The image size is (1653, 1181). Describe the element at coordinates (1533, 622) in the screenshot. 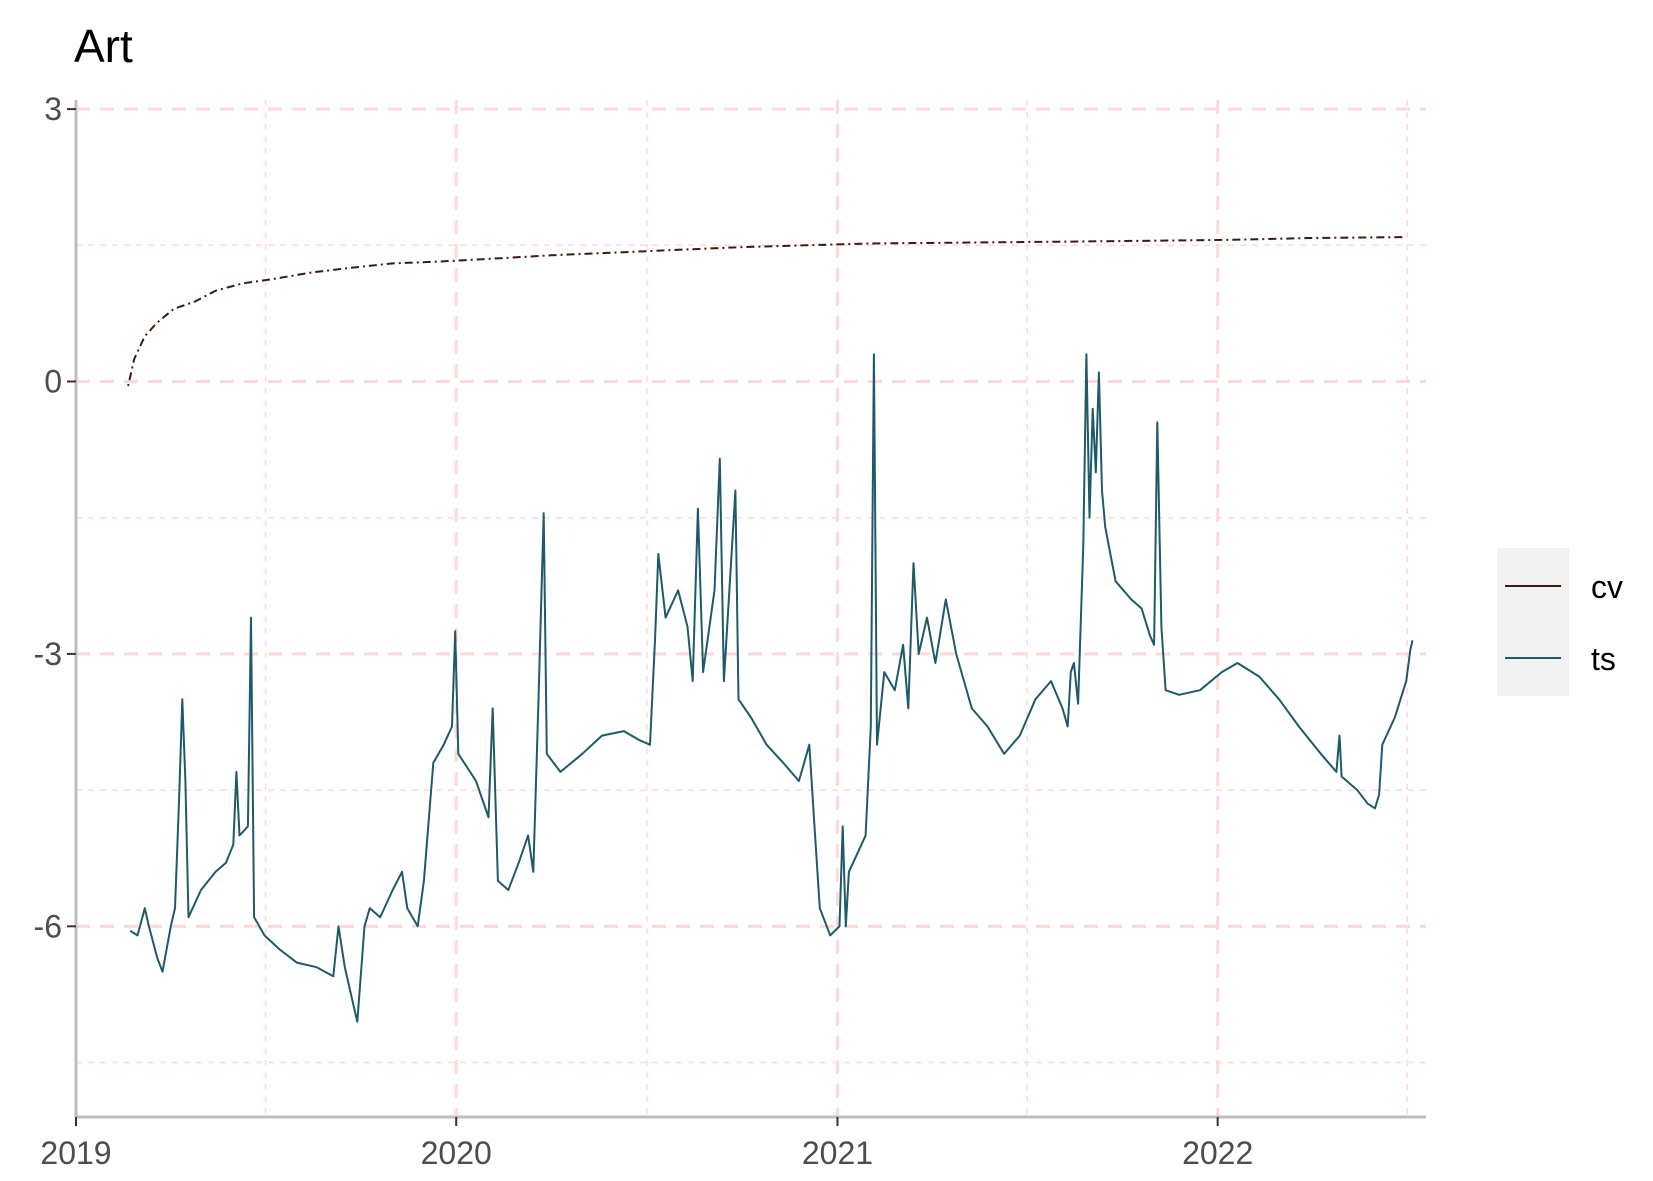

I see `legend-key-background` at that location.